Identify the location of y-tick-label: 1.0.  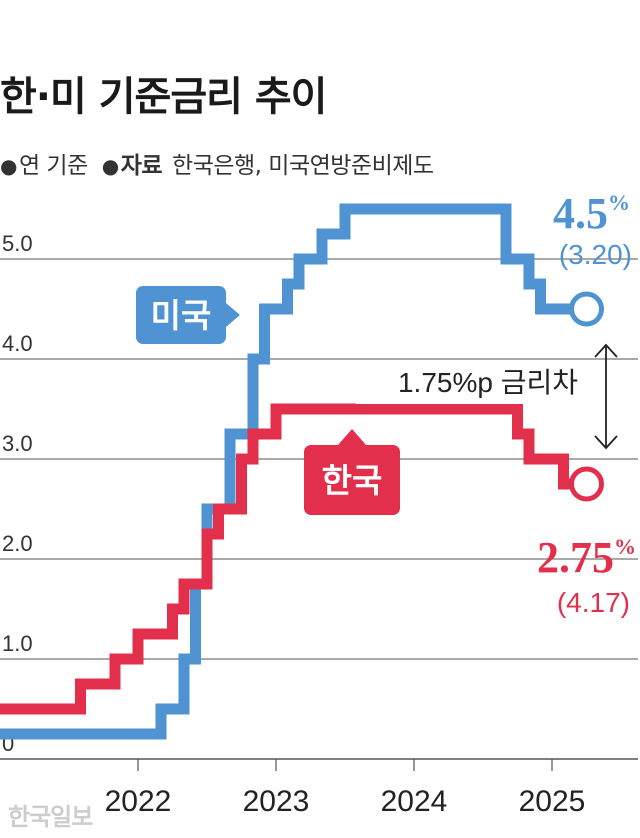
(17, 643).